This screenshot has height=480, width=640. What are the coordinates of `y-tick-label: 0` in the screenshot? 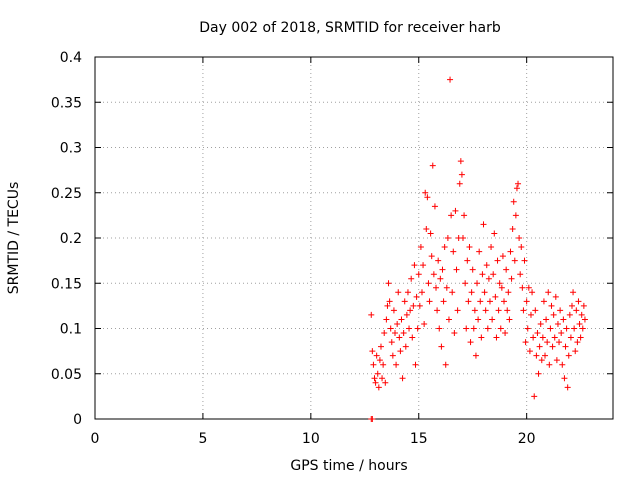 It's located at (77, 420).